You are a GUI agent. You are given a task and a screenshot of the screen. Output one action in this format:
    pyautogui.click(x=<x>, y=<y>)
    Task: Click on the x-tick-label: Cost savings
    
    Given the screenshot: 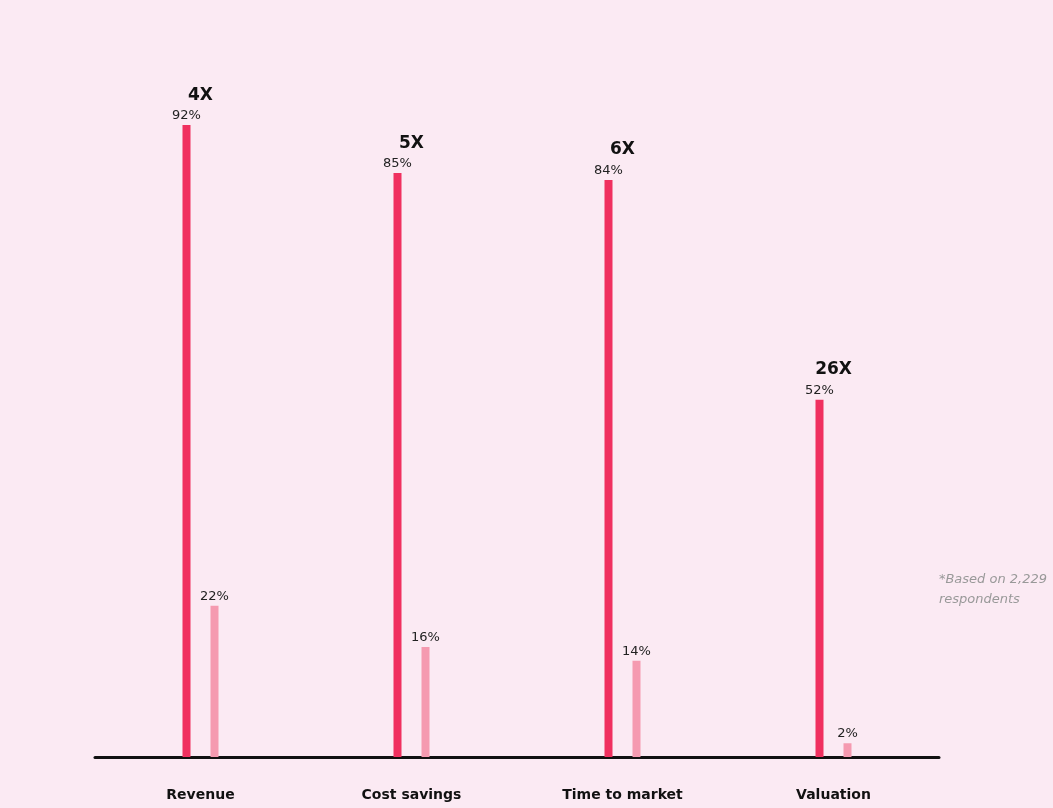 What is the action you would take?
    pyautogui.click(x=411, y=794)
    